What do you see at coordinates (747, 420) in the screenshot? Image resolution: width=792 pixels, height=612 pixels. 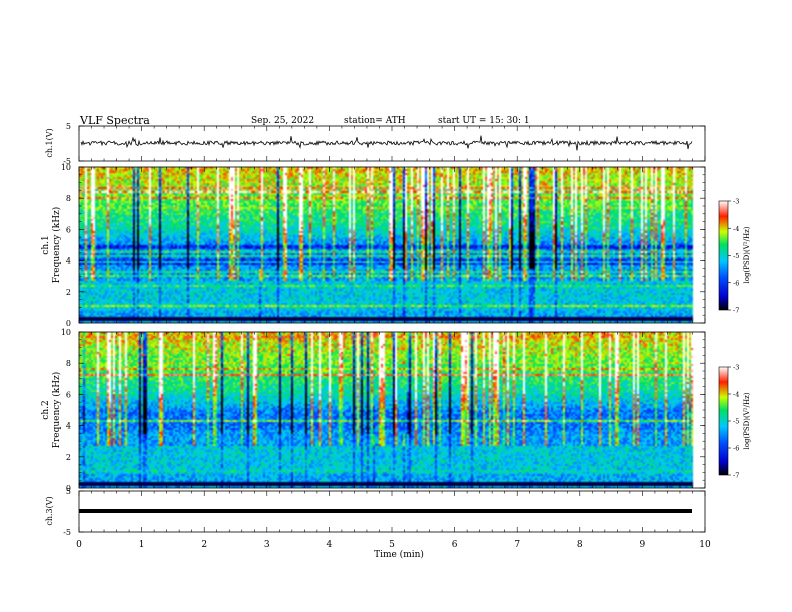 I see `ch2-colorbar-label: log(PSD)(V²/Hz)` at bounding box center [747, 420].